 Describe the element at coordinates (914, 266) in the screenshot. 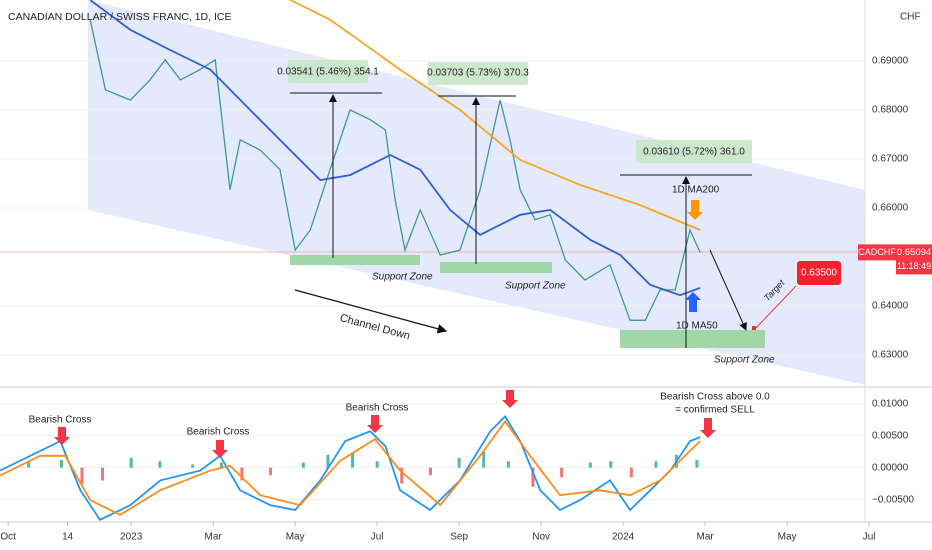

I see `countdown-label: 11:18:49` at that location.